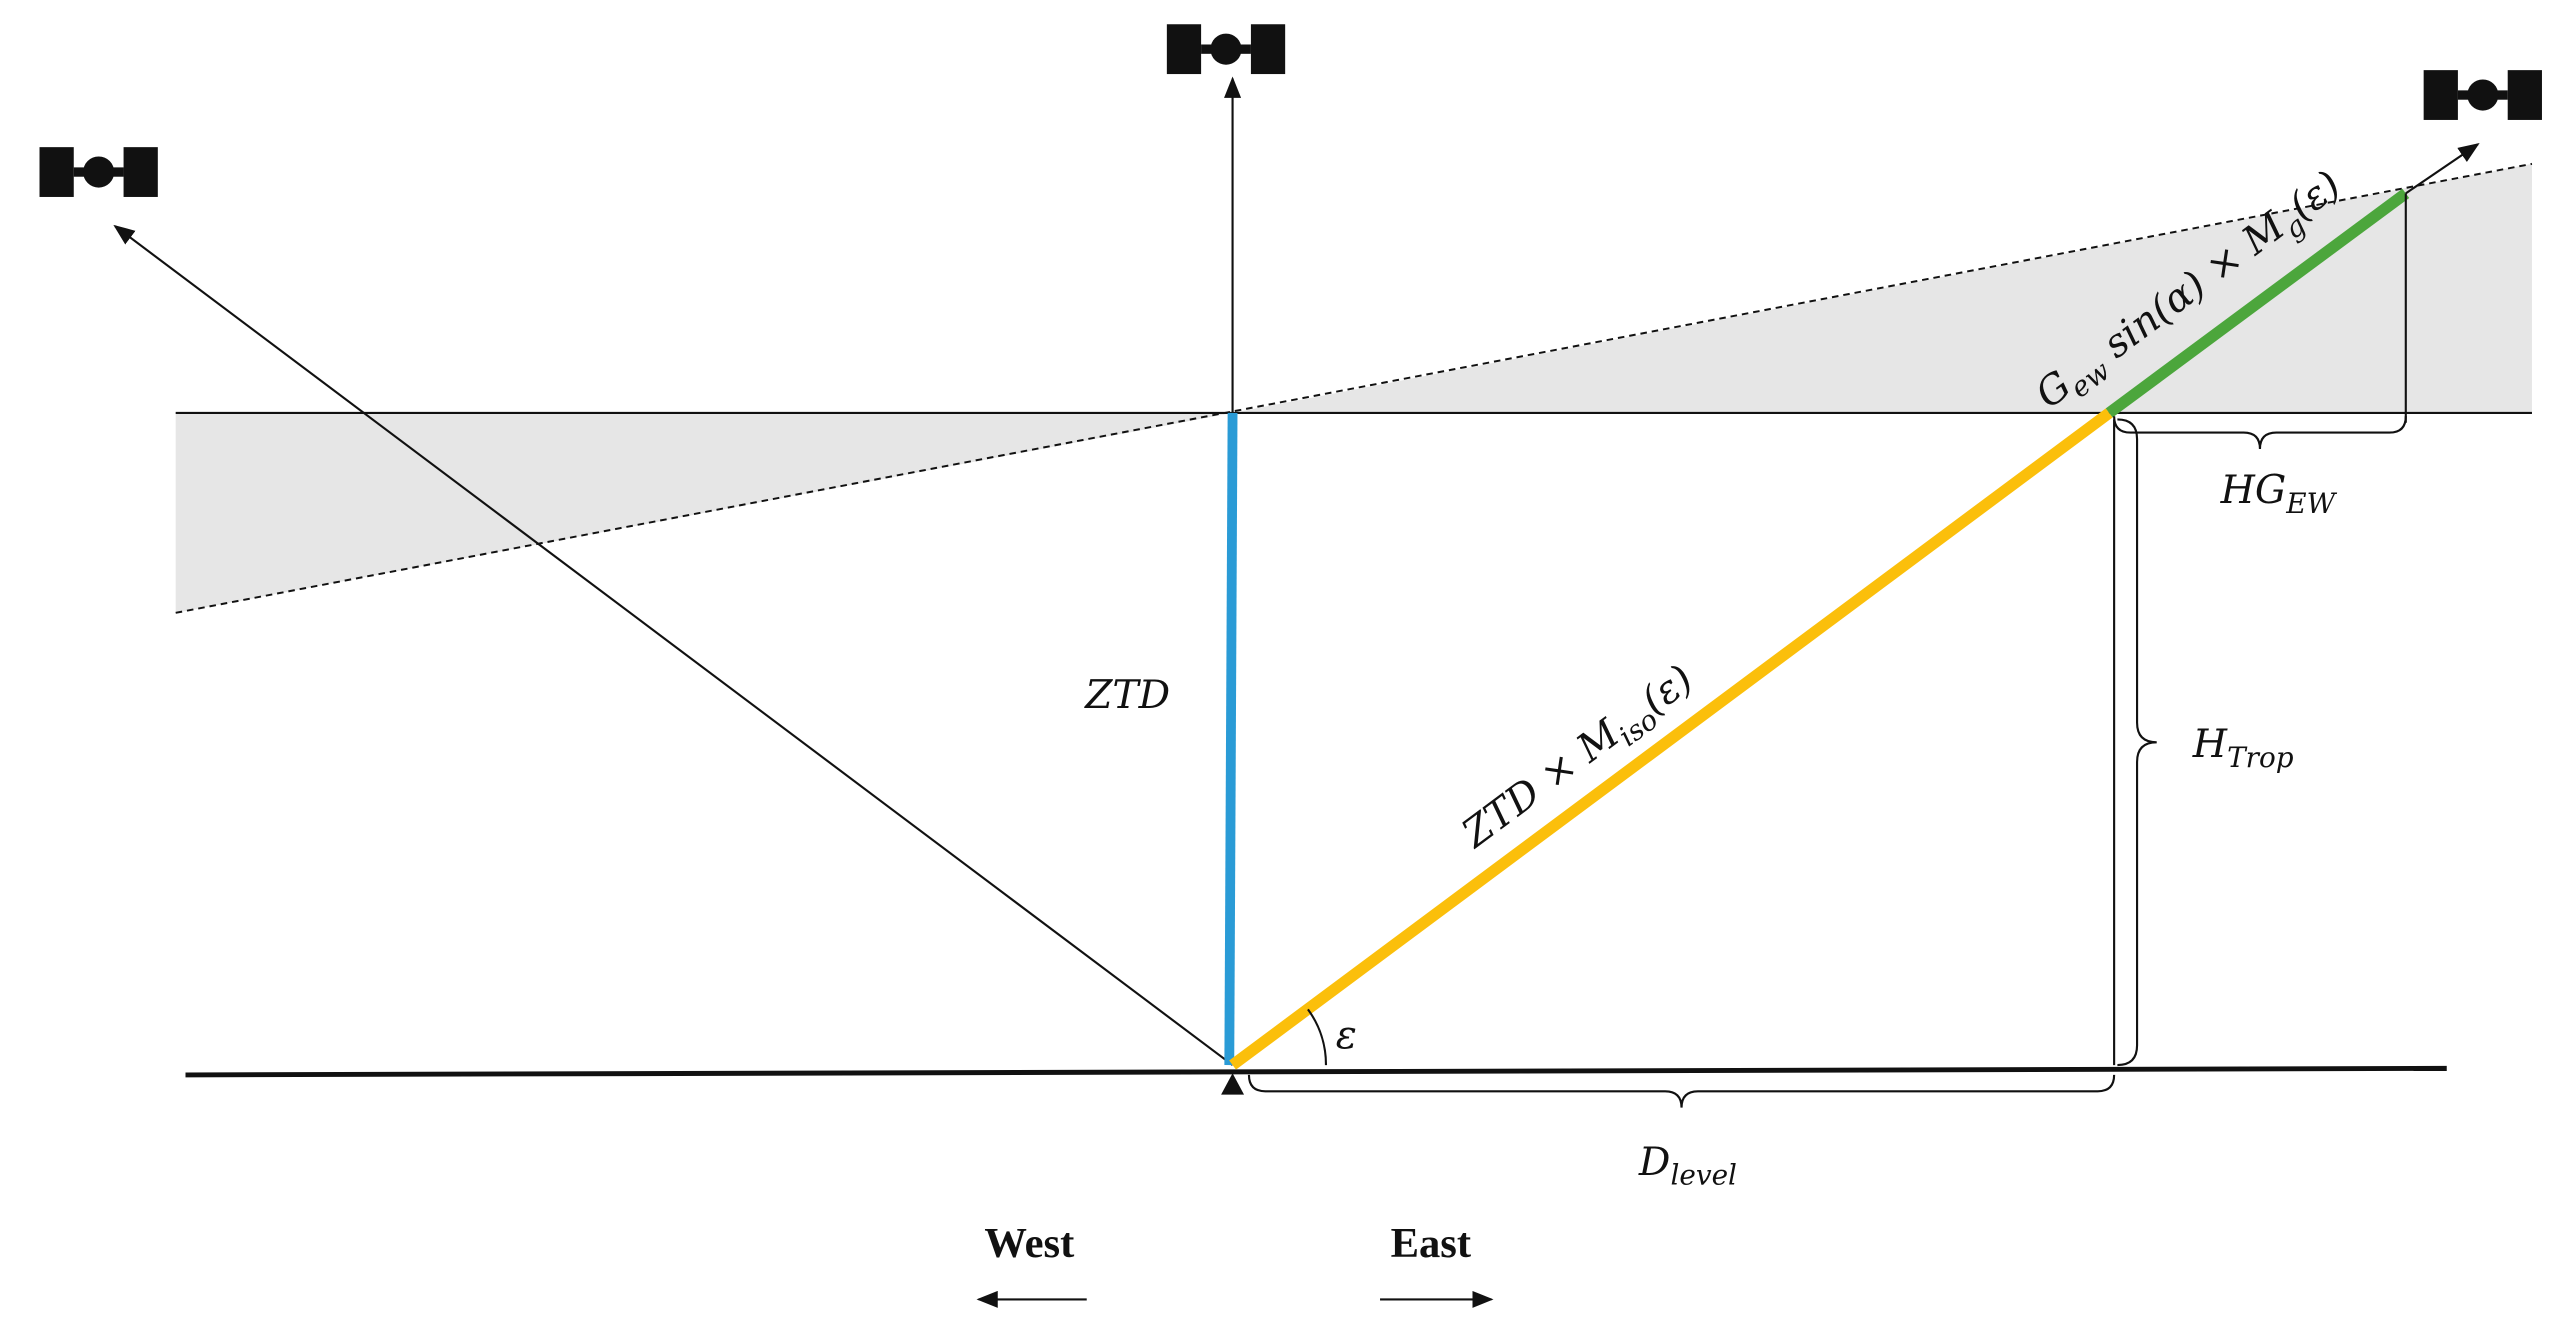 The width and height of the screenshot is (2570, 1342). I want to click on htrop-label: HTrop, so click(2243, 748).